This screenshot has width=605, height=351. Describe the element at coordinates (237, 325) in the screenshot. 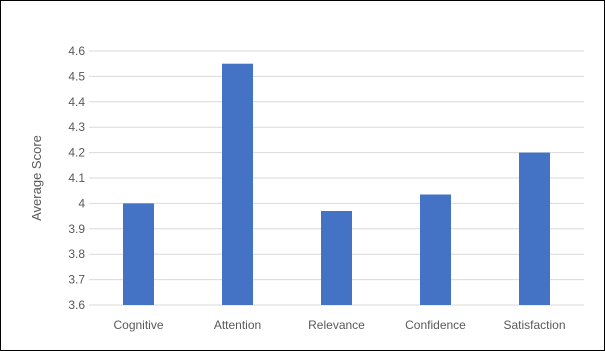

I see `x-tick-label: Attention` at that location.